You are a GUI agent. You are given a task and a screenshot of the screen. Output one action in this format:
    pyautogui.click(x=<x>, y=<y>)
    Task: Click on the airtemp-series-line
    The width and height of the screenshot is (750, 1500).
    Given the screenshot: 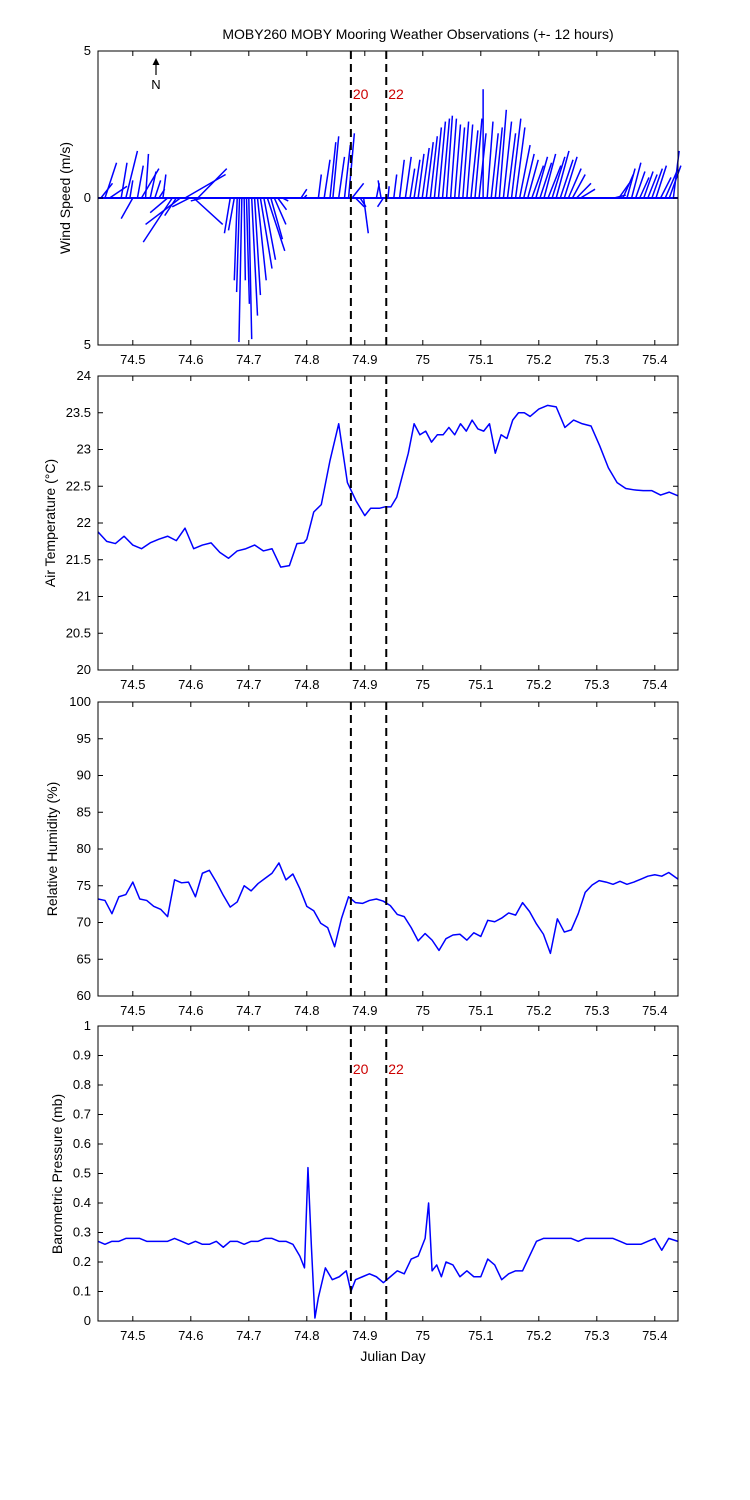 What is the action you would take?
    pyautogui.click(x=388, y=486)
    